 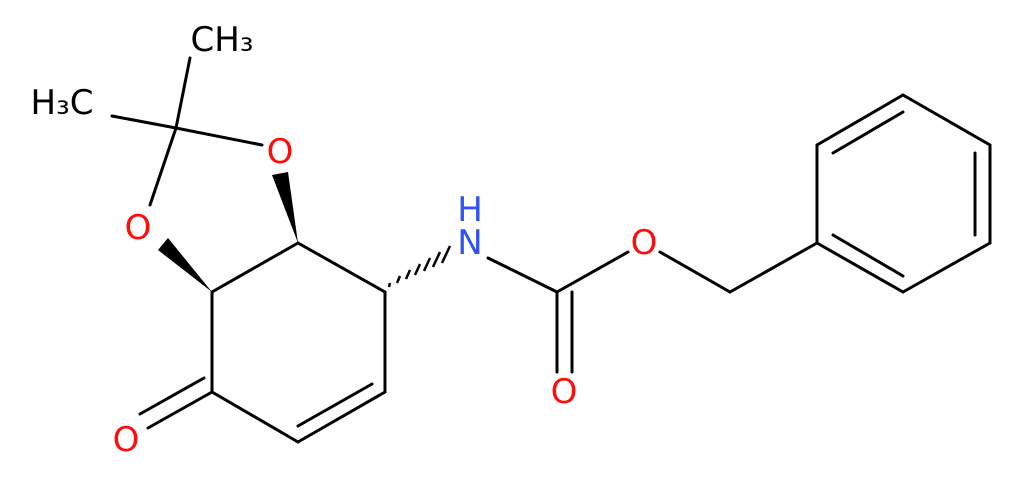 What do you see at coordinates (62, 103) in the screenshot?
I see `atom-label: H₃C` at bounding box center [62, 103].